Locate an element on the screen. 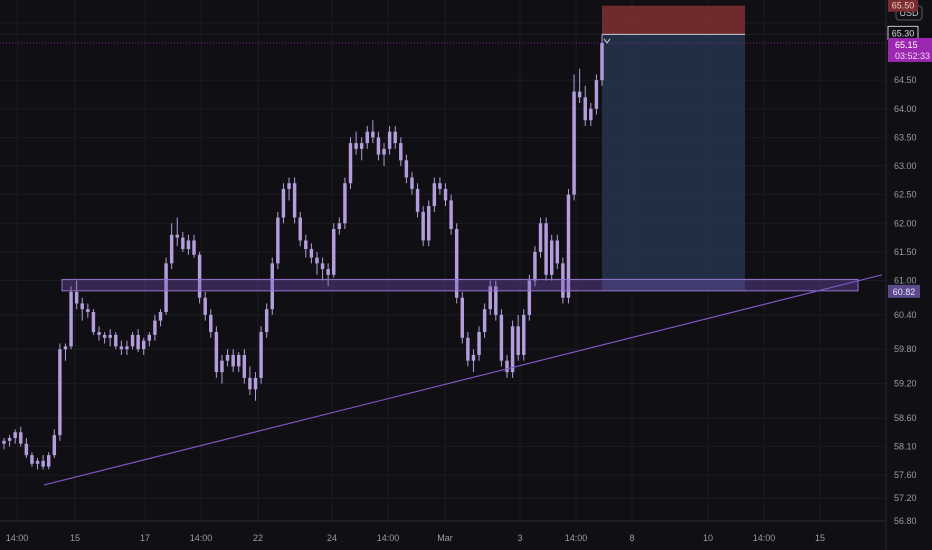 The height and width of the screenshot is (550, 932). y-tick-label: 57.60 is located at coordinates (905, 475).